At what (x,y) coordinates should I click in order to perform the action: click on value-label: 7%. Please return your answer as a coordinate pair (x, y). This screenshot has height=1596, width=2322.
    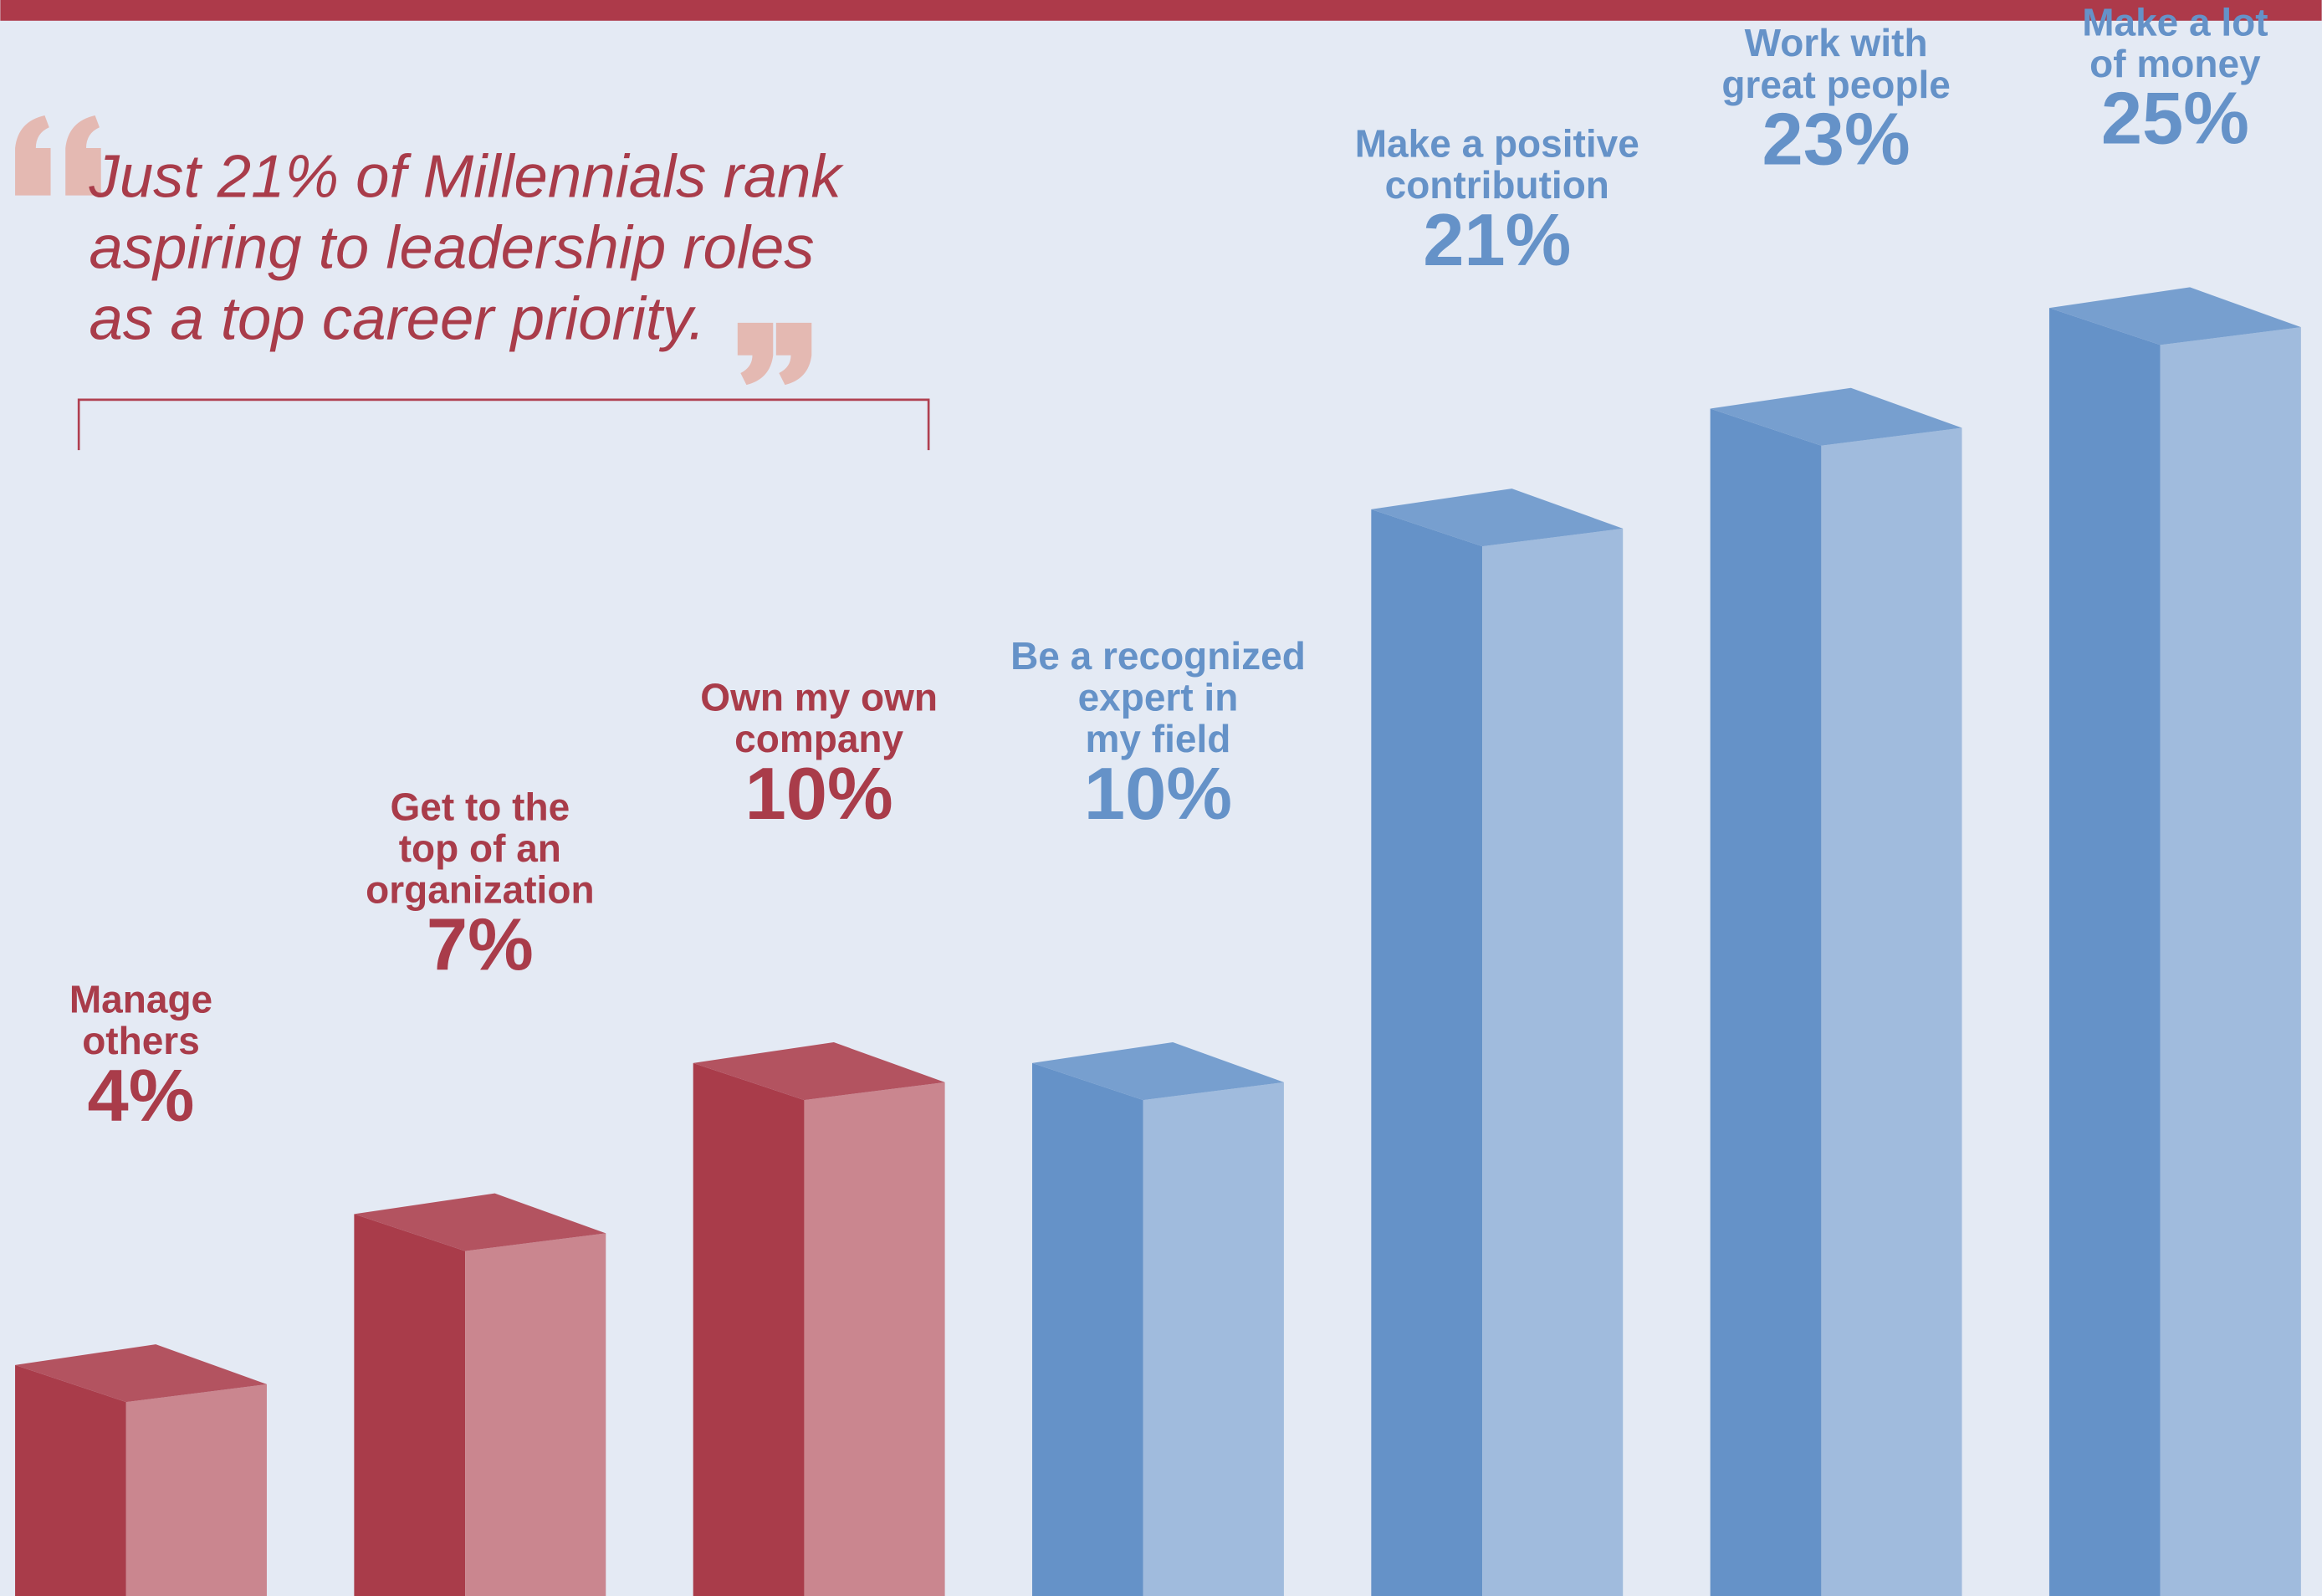
    Looking at the image, I should click on (480, 944).